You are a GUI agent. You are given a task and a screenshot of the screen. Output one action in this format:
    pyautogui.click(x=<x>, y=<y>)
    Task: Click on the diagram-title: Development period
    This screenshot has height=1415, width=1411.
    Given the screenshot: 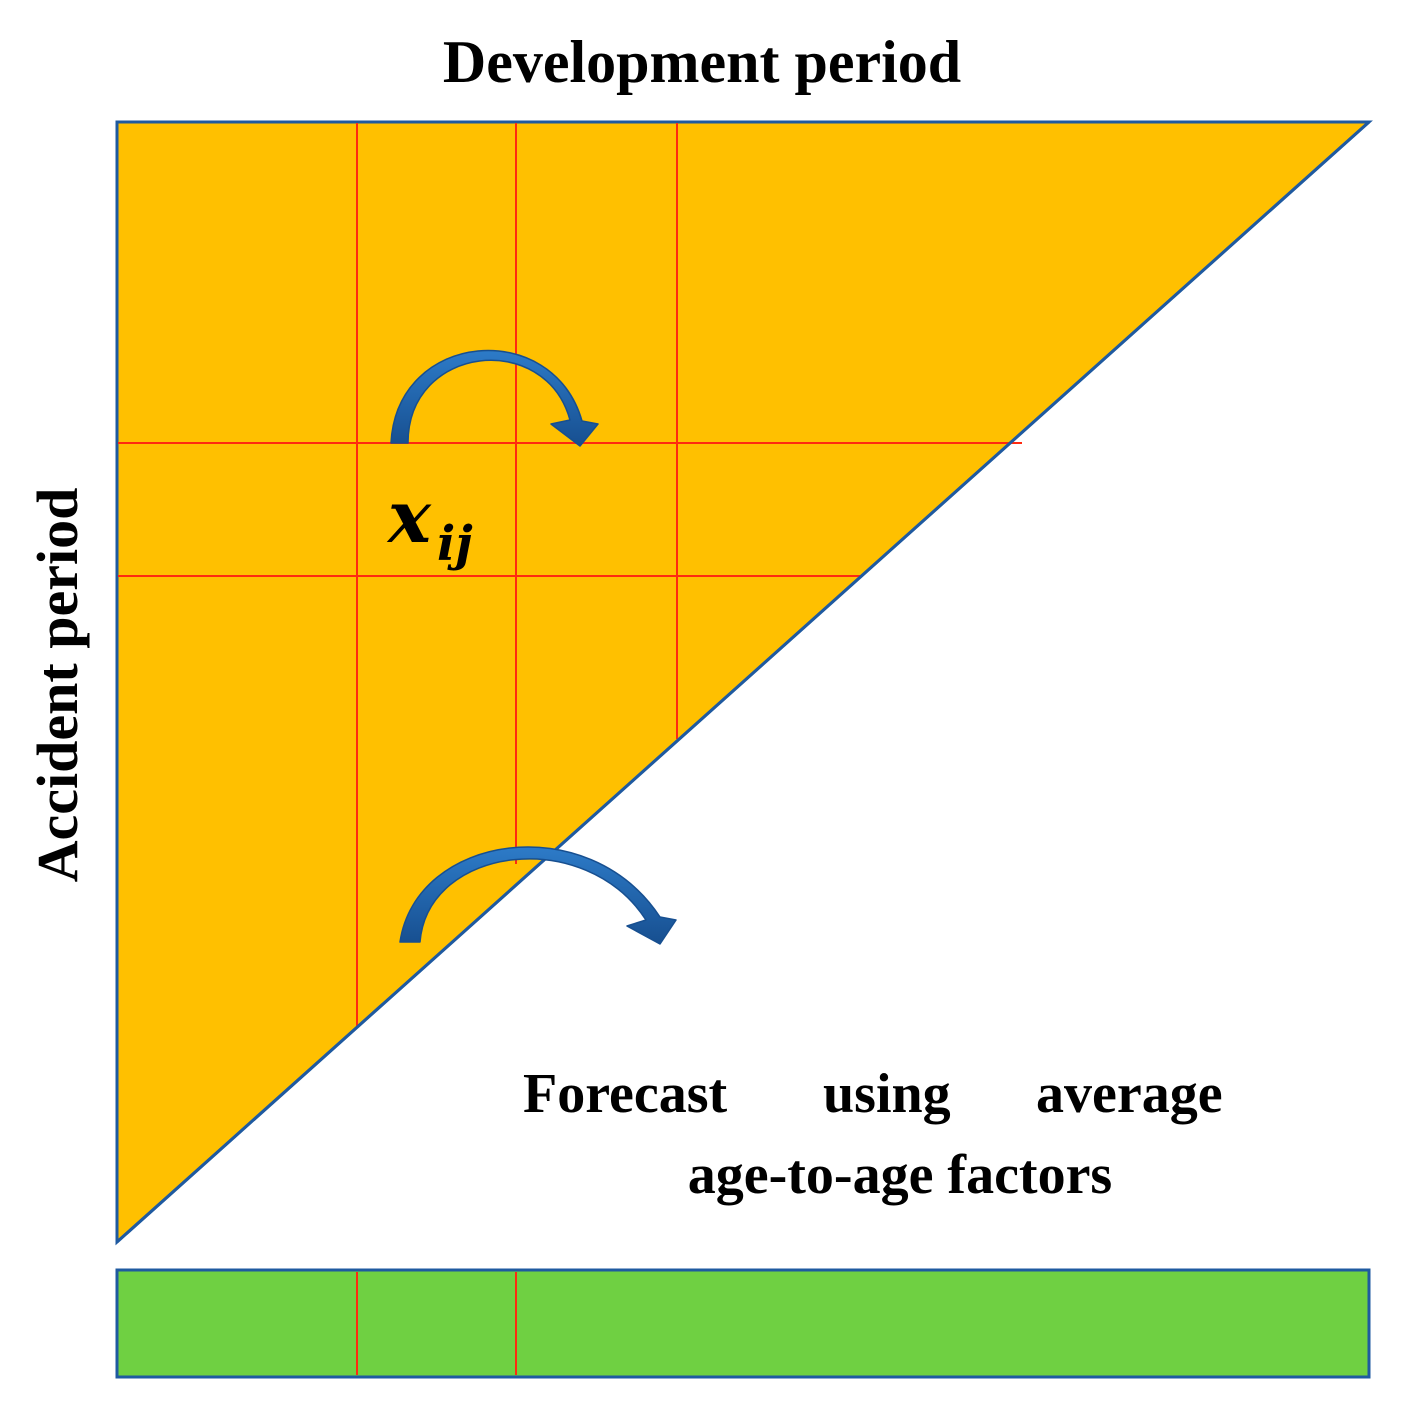 What is the action you would take?
    pyautogui.click(x=702, y=62)
    